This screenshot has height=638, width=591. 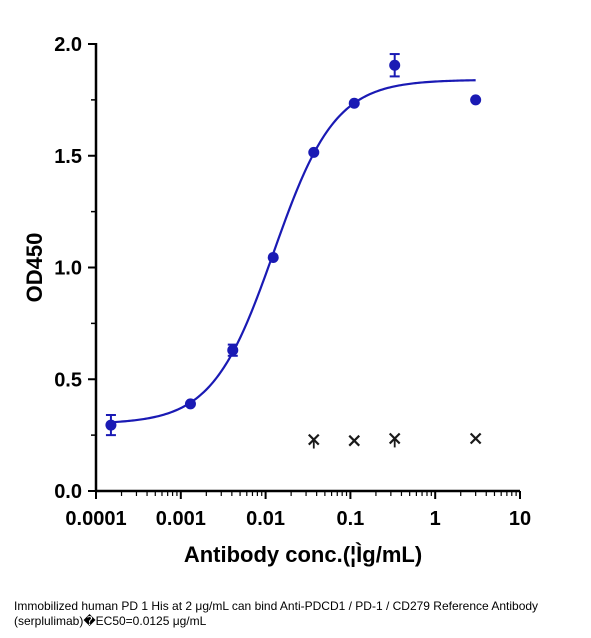 What do you see at coordinates (68, 492) in the screenshot?
I see `y-tick-label: 0.0` at bounding box center [68, 492].